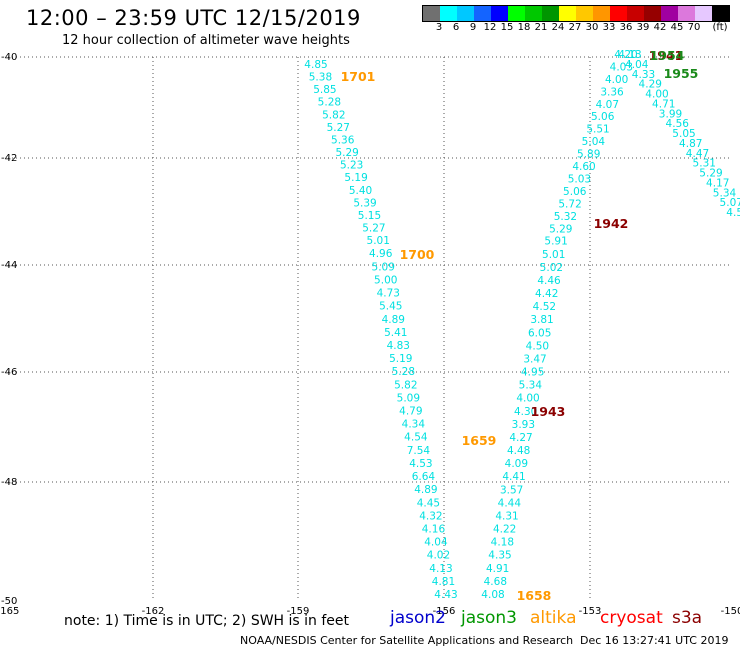 Image resolution: width=740 pixels, height=650 pixels. I want to click on track-c-wave-height: 5.31, so click(704, 164).